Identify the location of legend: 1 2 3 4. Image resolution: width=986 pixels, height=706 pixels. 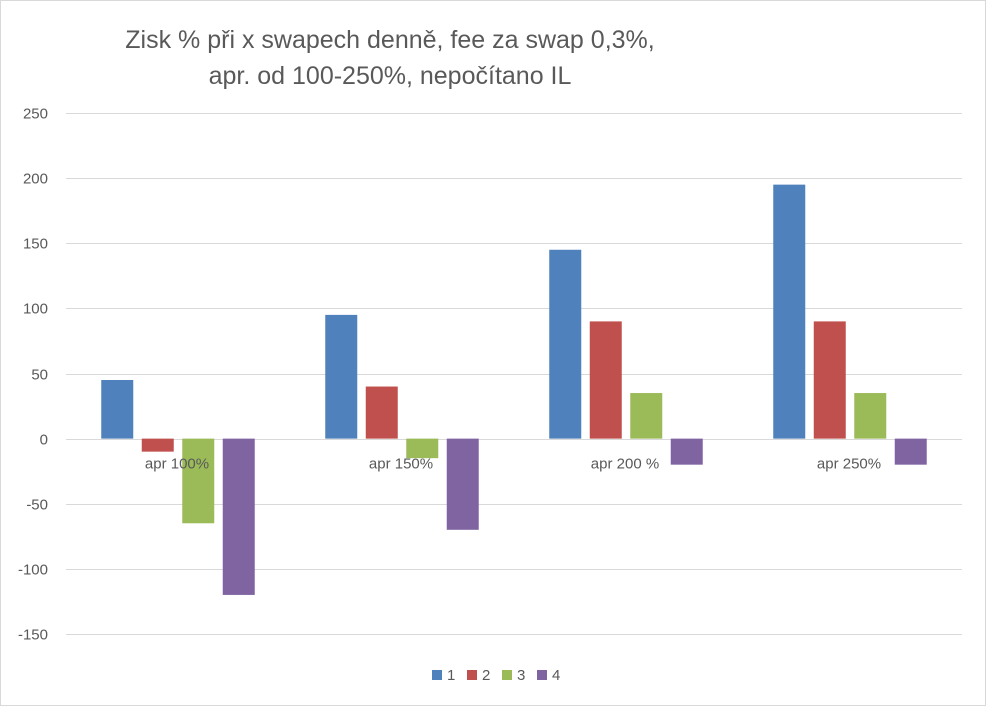
(496, 675).